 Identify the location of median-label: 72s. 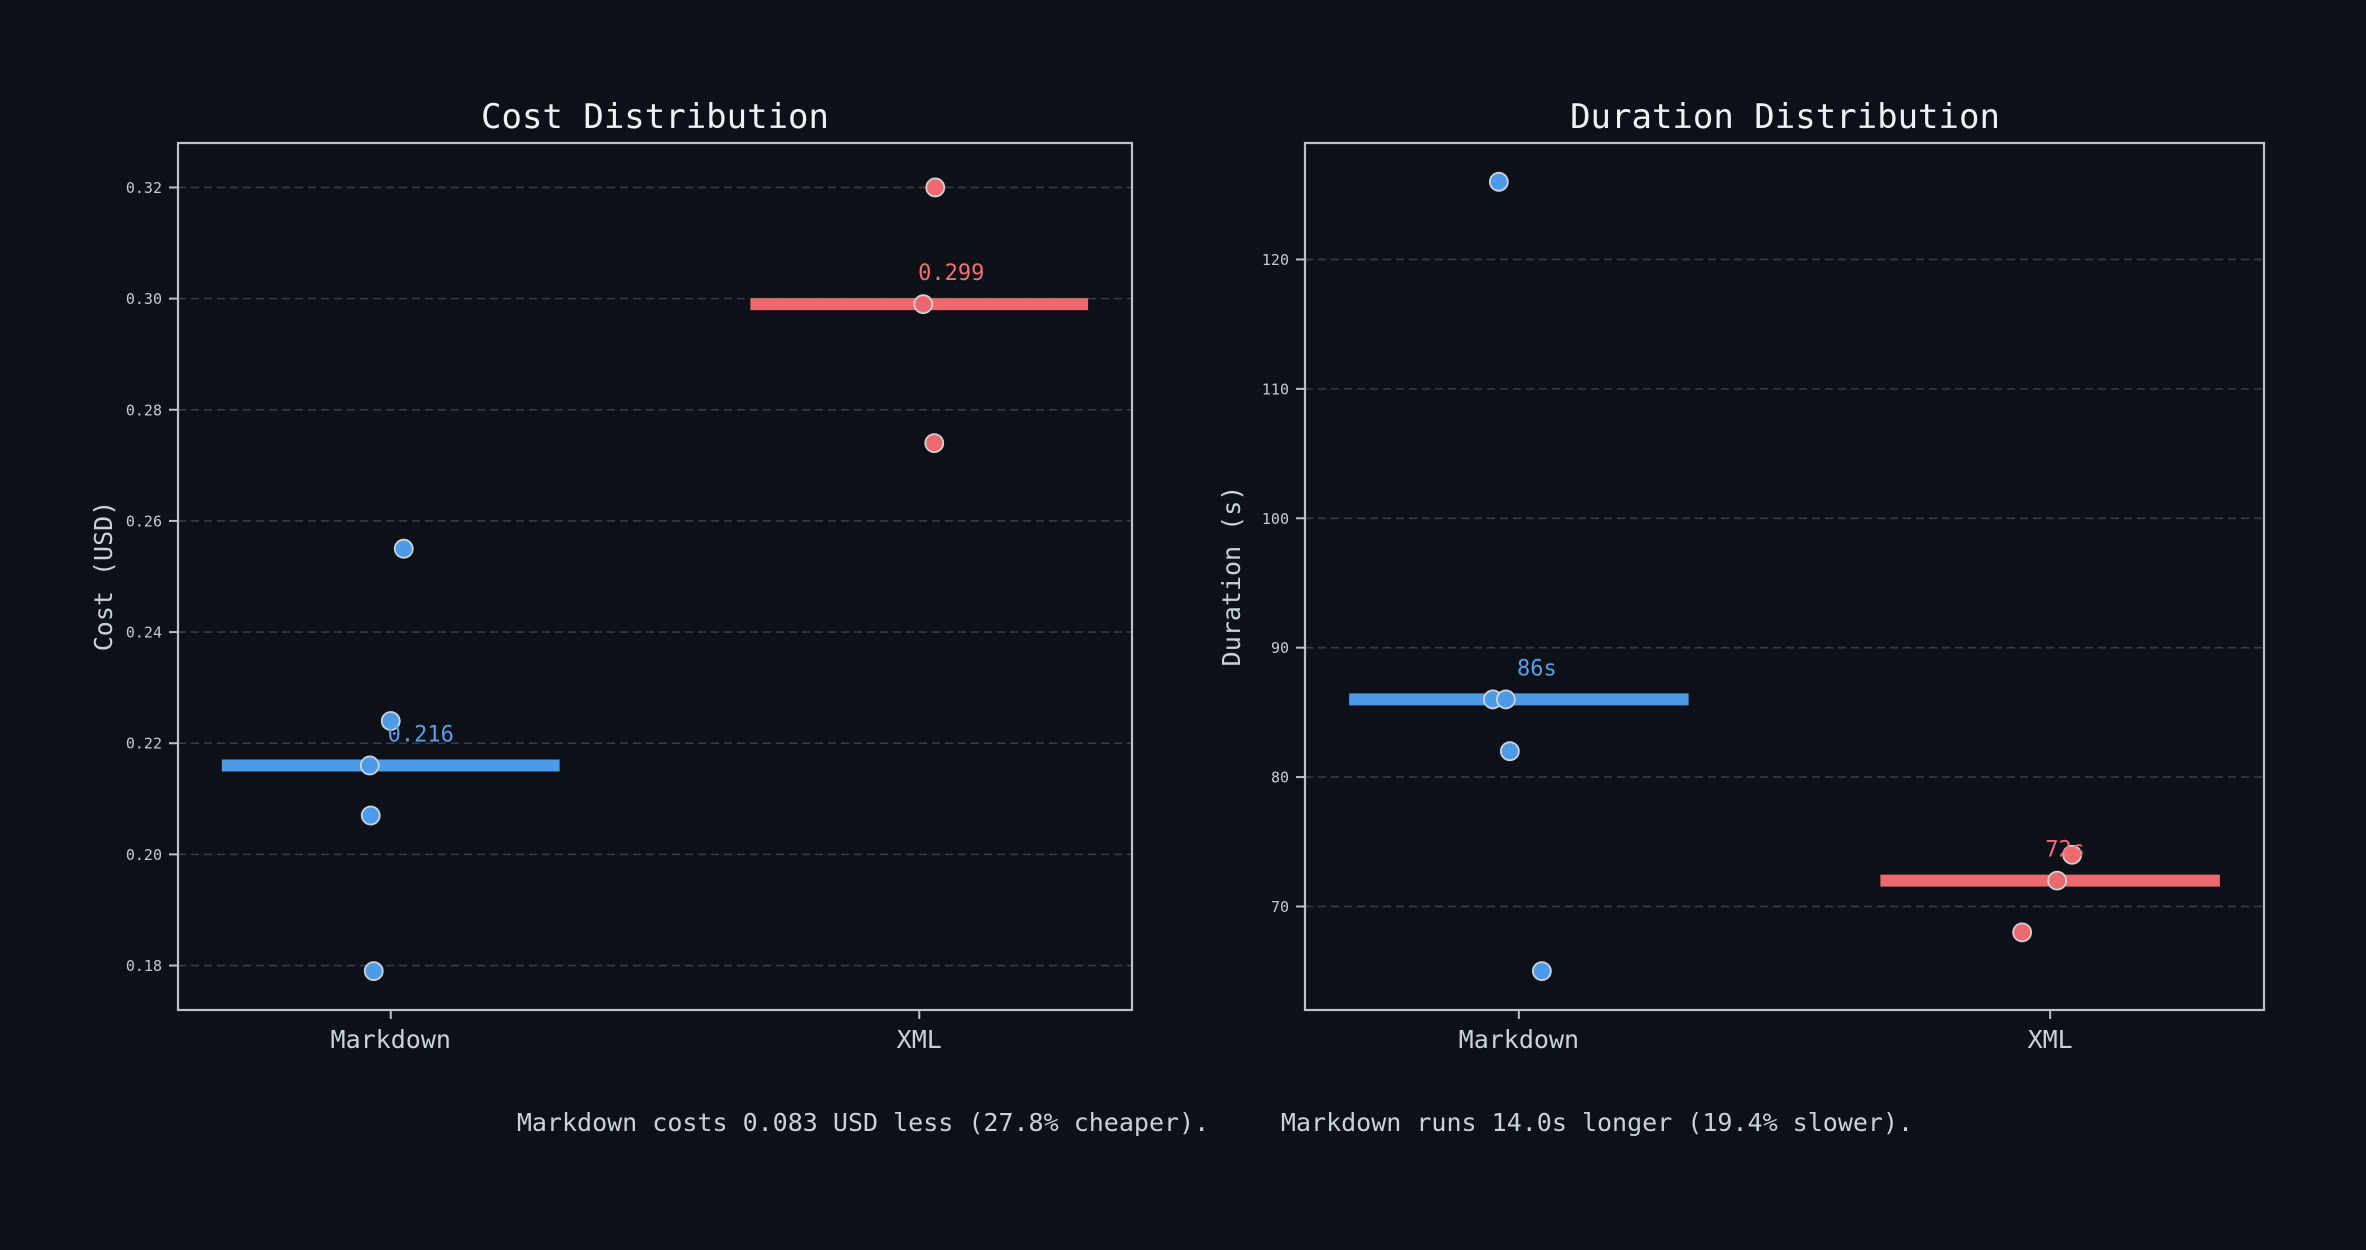
(2065, 850).